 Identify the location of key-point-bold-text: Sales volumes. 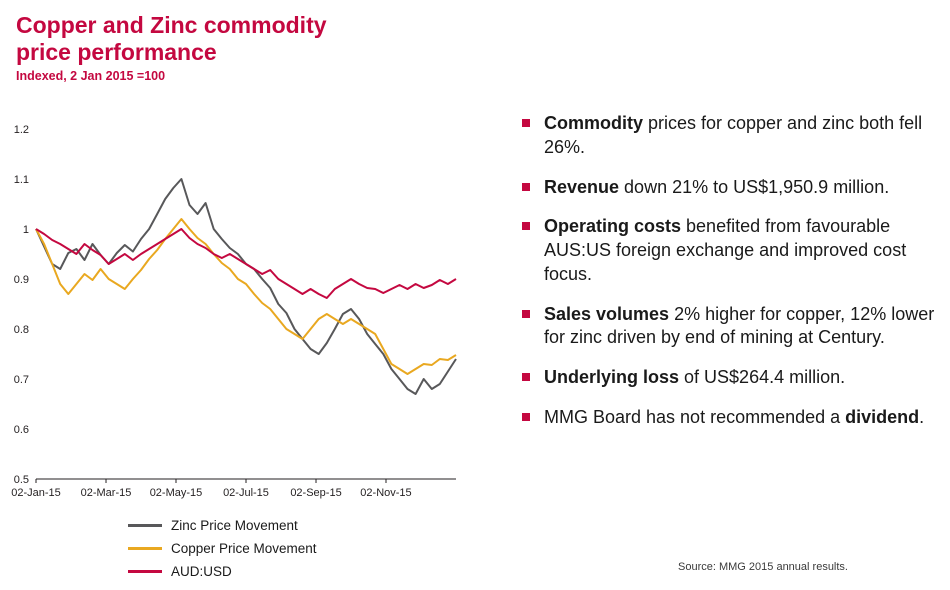
(607, 313).